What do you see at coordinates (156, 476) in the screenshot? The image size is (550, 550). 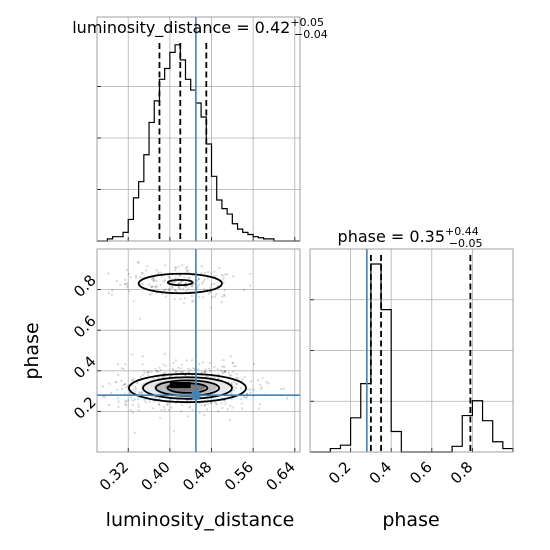 I see `ld-x-tick-label-1: 0.40` at bounding box center [156, 476].